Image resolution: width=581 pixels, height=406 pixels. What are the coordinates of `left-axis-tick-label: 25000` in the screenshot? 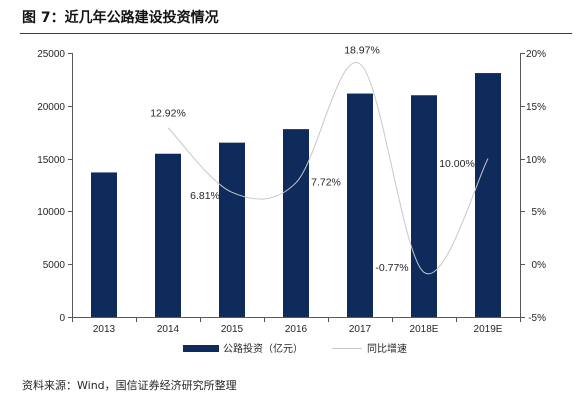 It's located at (51, 54).